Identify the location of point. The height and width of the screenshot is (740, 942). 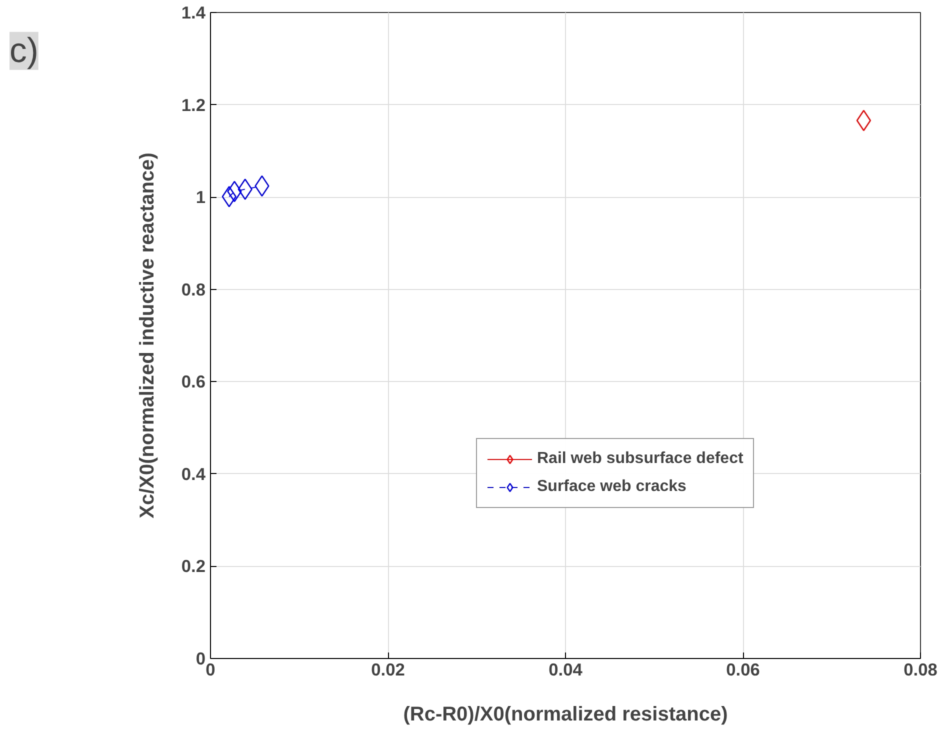
(864, 121).